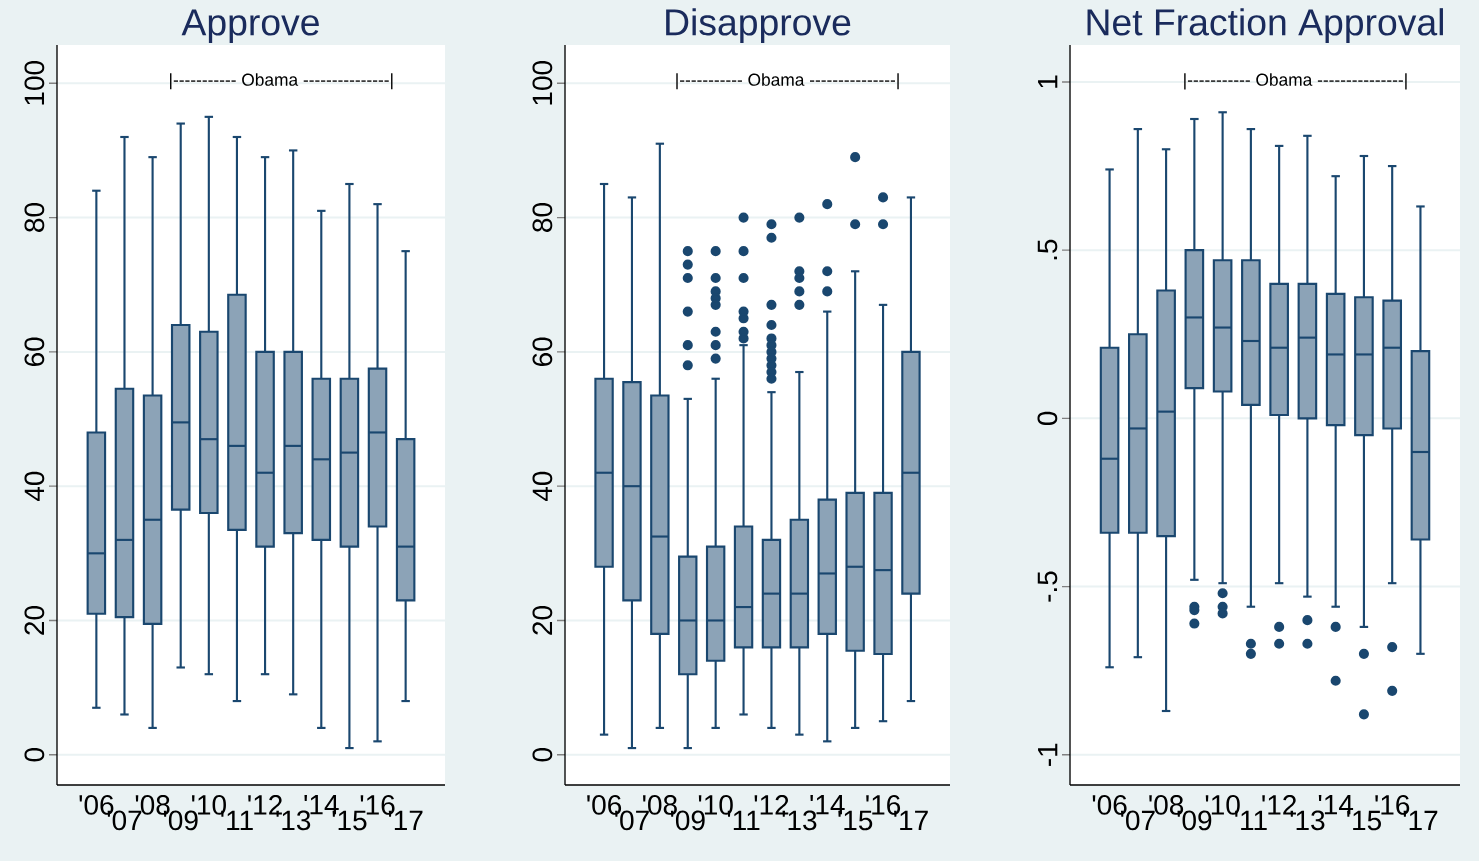  I want to click on y-tick-label: 1, so click(1048, 81).